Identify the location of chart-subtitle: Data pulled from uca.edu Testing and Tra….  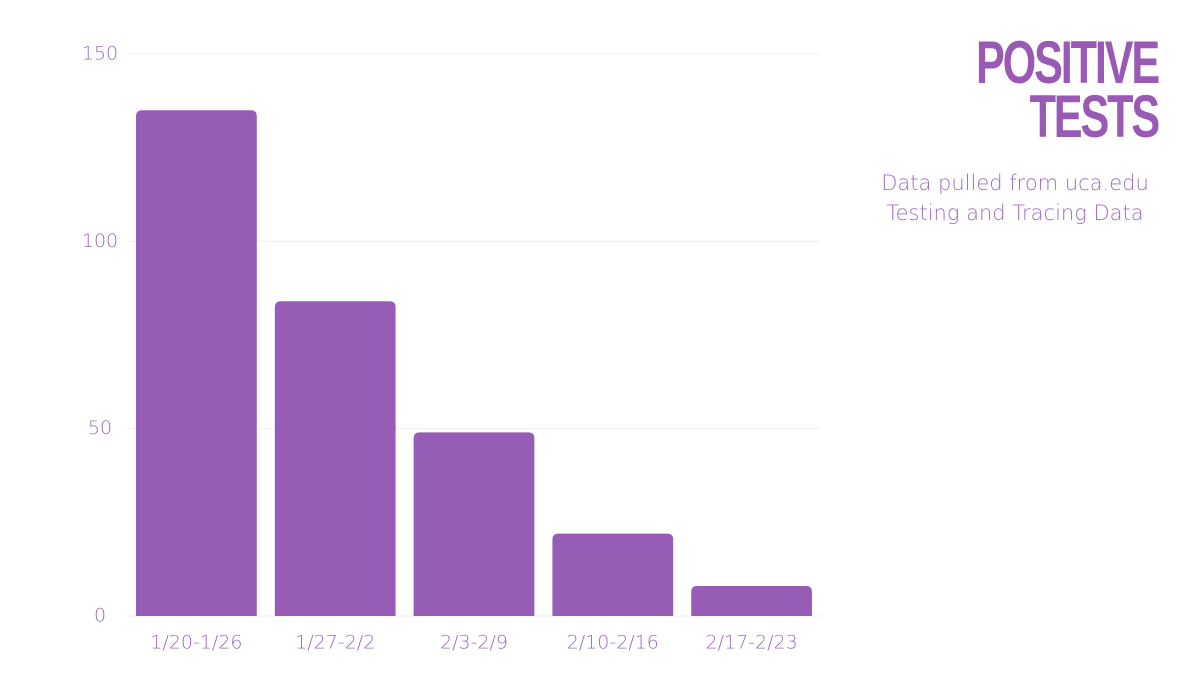
(1015, 198).